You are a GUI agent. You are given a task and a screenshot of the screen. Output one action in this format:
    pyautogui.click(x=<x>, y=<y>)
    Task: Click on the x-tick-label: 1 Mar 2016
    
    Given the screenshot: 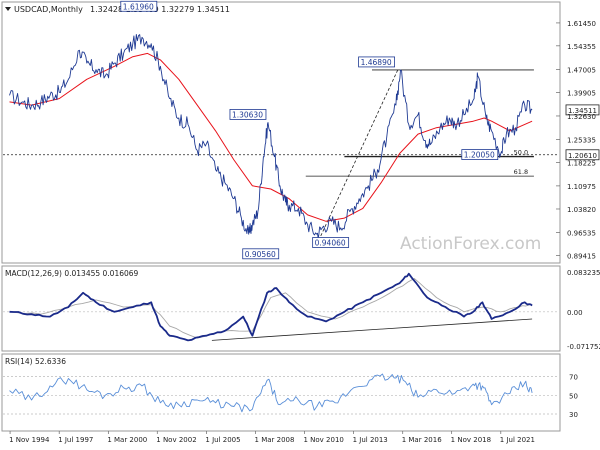 What is the action you would take?
    pyautogui.click(x=422, y=440)
    